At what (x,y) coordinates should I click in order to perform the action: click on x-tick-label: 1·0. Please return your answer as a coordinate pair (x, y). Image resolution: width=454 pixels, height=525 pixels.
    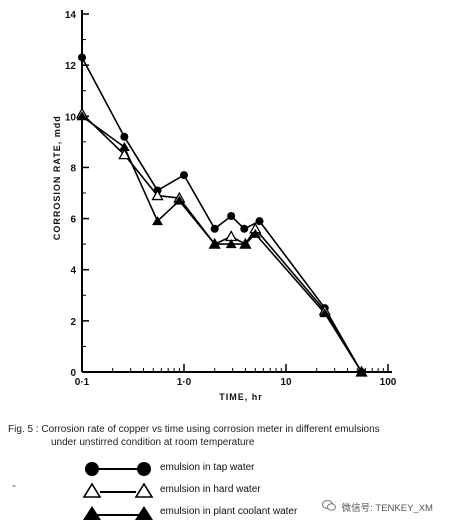
    Looking at the image, I should click on (184, 382).